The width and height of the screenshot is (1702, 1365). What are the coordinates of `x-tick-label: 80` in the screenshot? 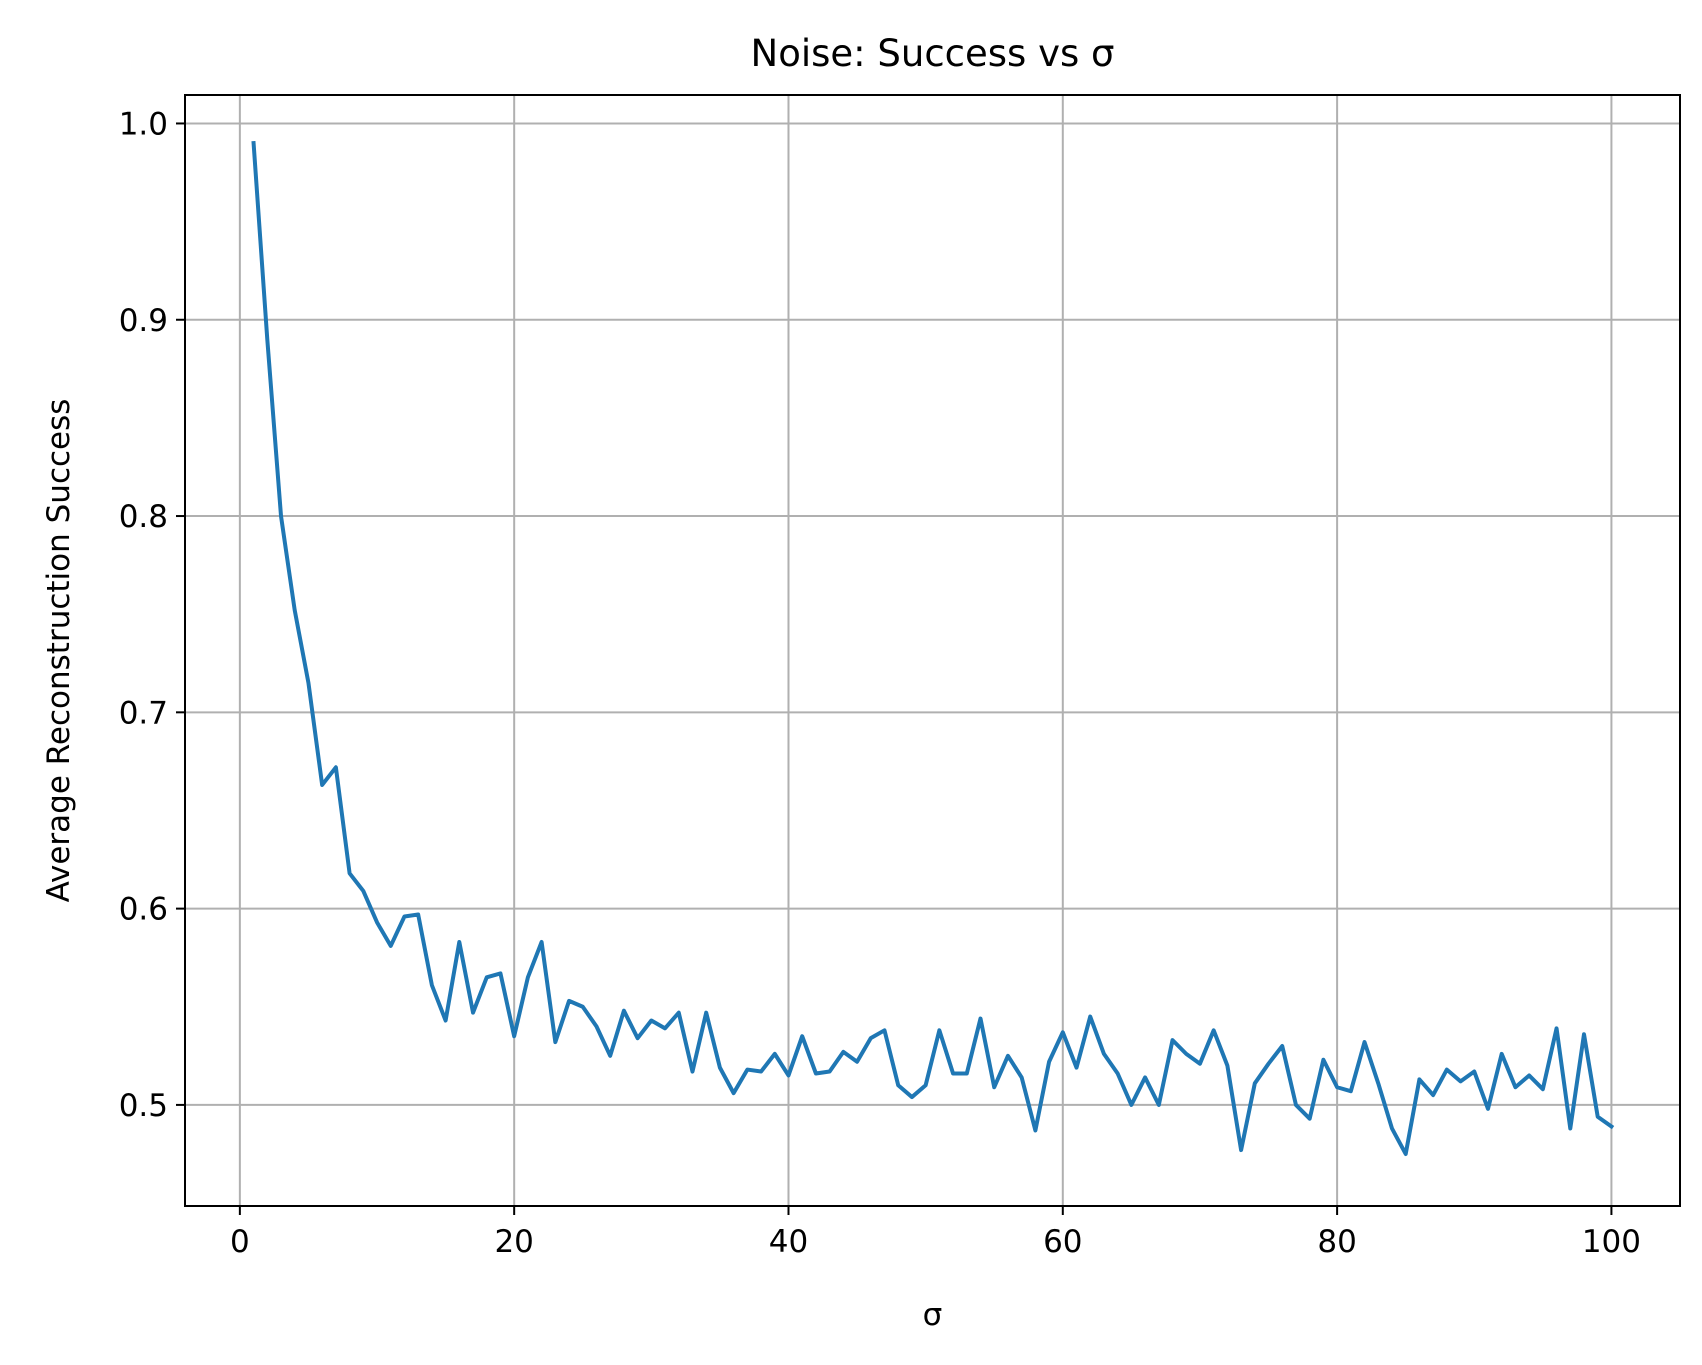 It's located at (1336, 1242).